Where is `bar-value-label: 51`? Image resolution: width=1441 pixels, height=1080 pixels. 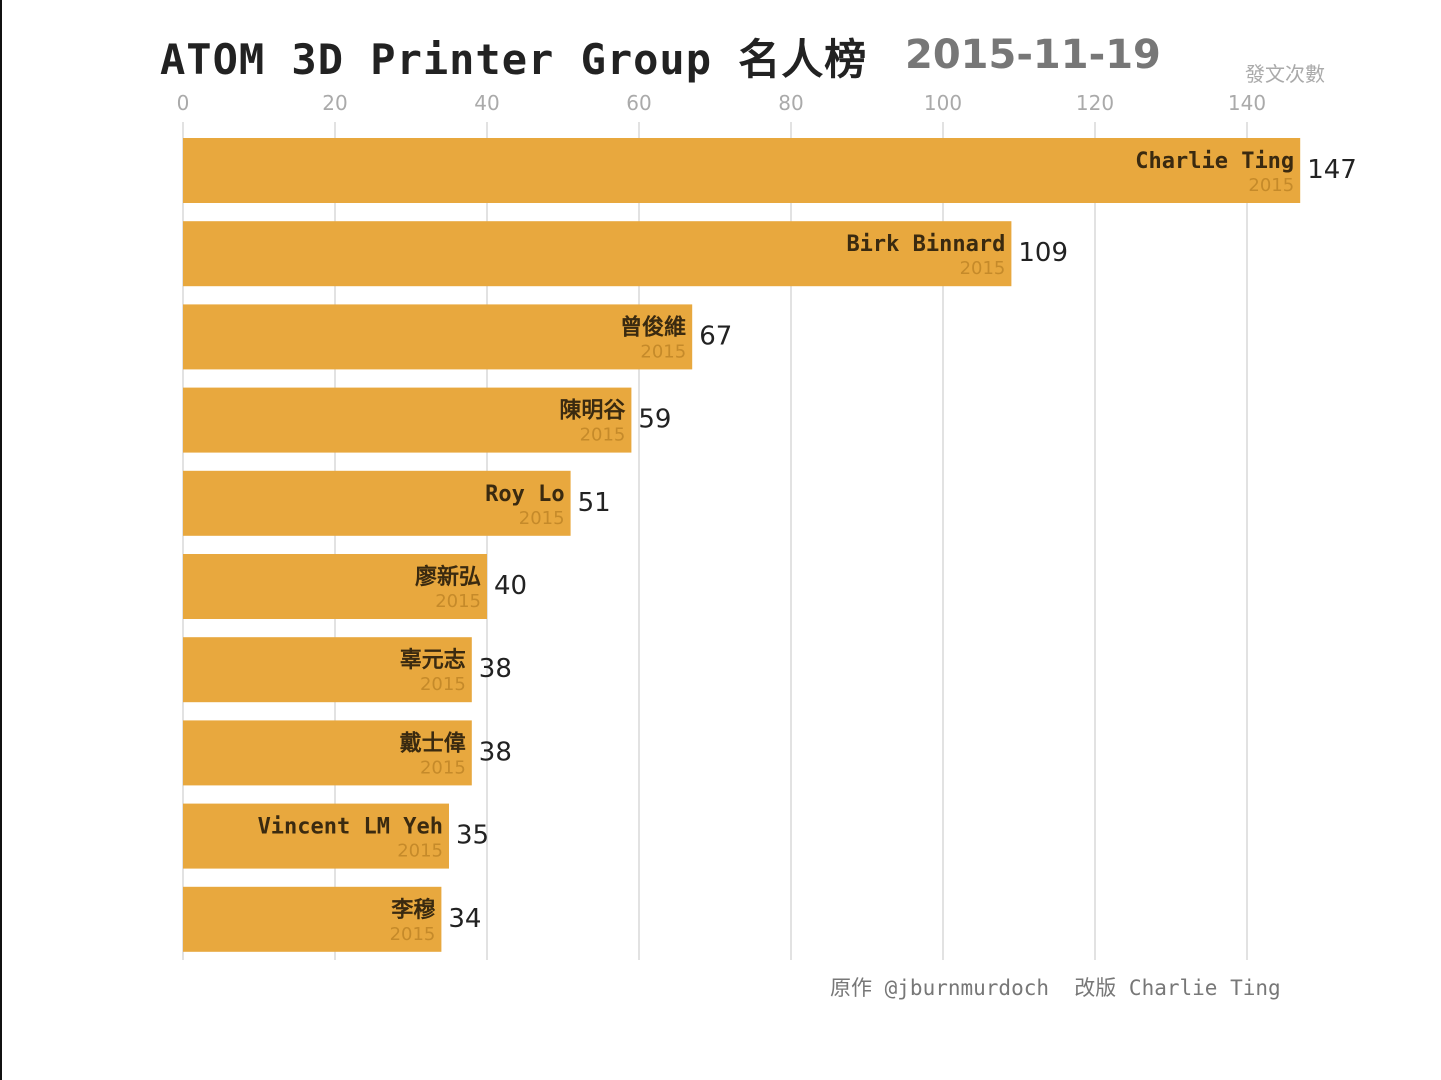 bar-value-label: 51 is located at coordinates (594, 503).